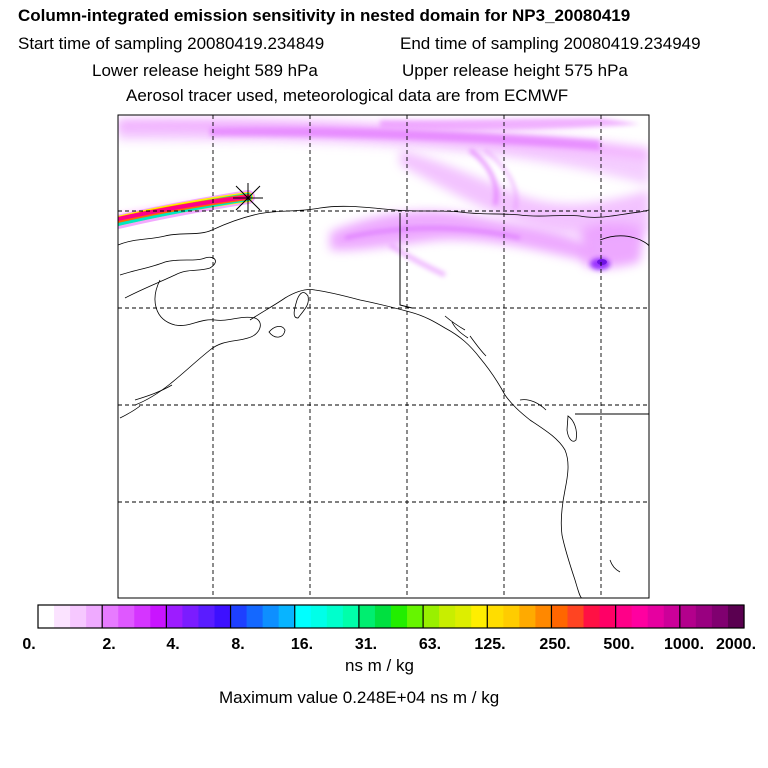  What do you see at coordinates (366, 644) in the screenshot?
I see `colorbar-label: 31.` at bounding box center [366, 644].